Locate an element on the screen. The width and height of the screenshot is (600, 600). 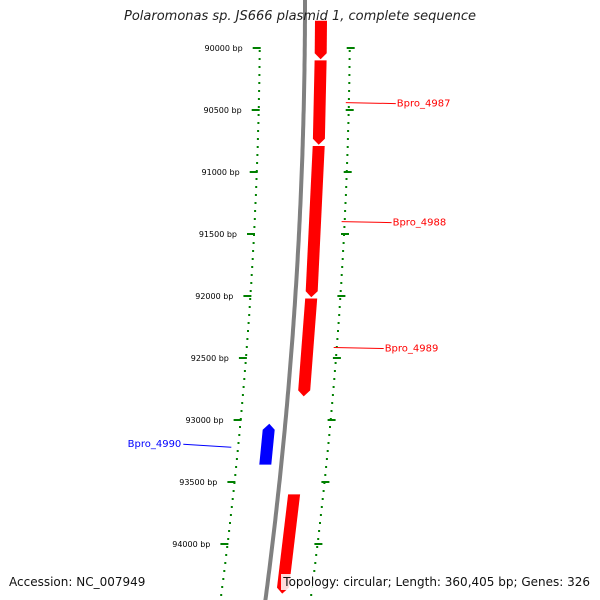
gene-label: Bpro_4990 is located at coordinates (155, 444).